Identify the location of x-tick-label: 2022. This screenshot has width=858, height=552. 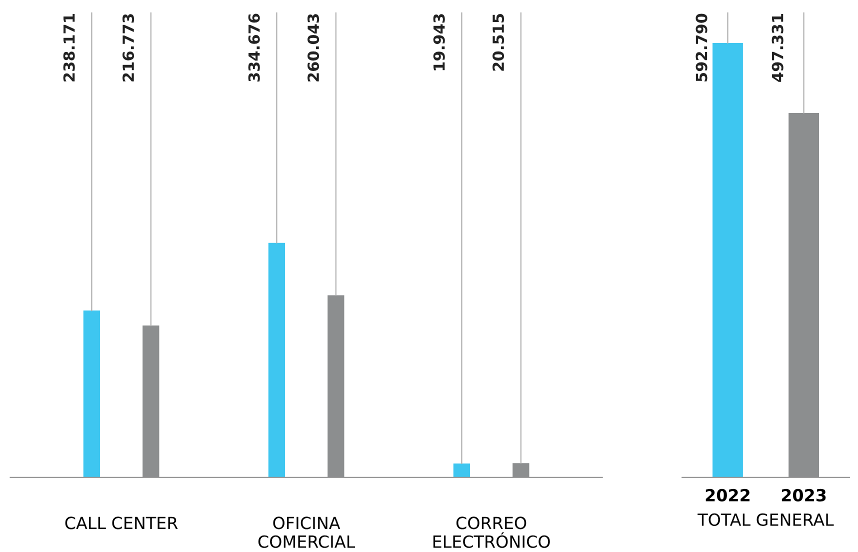
(728, 495).